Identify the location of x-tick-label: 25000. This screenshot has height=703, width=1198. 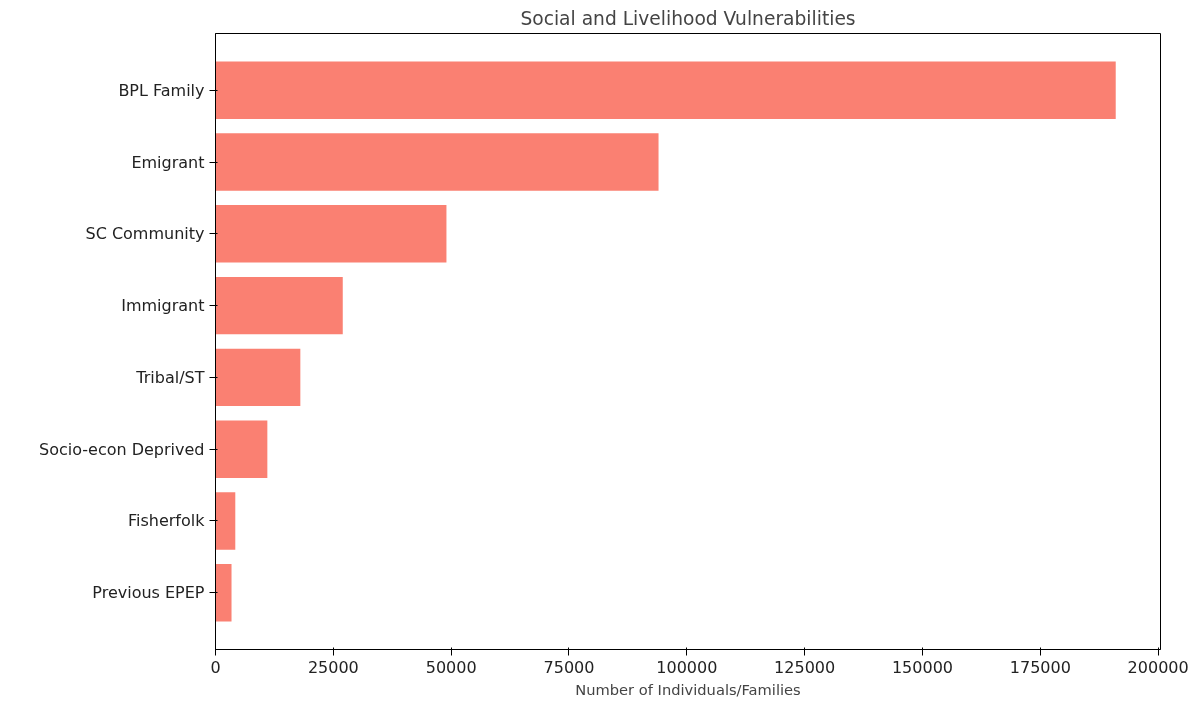
(333, 667).